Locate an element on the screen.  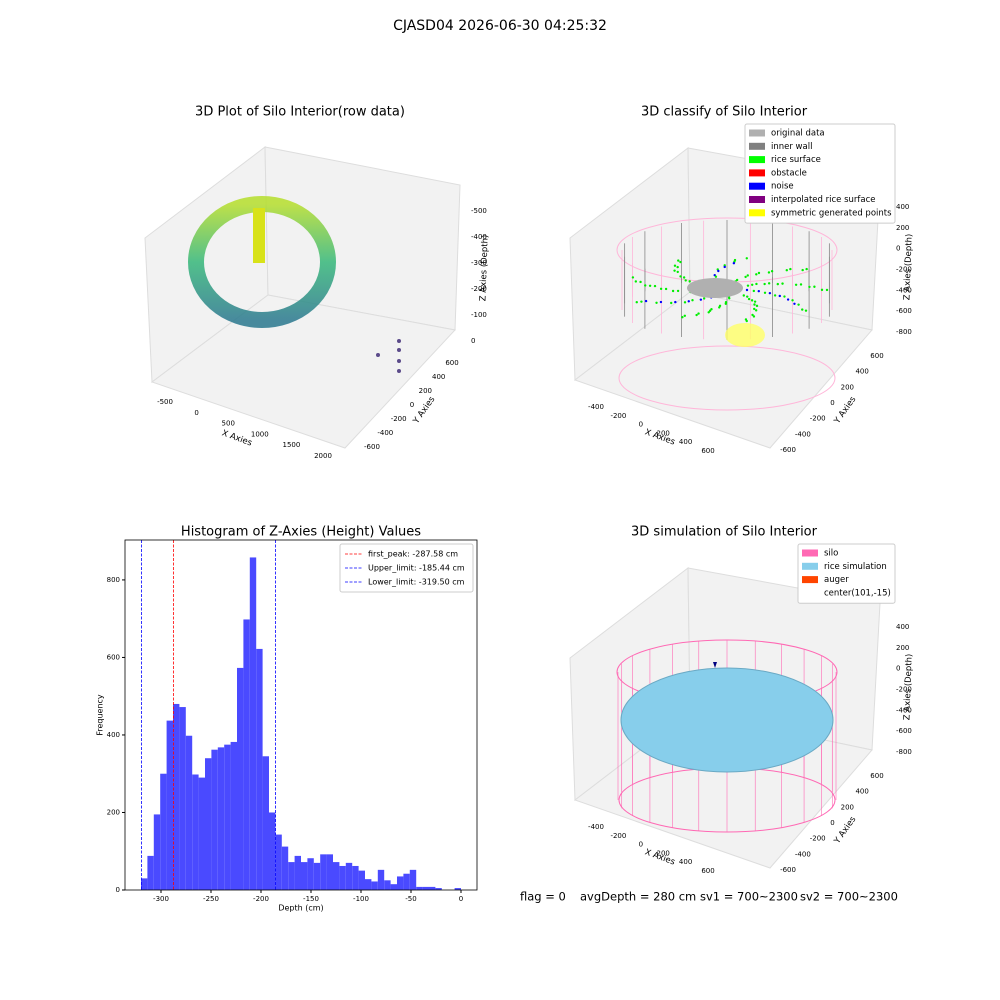
z-tick-label: -600 is located at coordinates (904, 731).